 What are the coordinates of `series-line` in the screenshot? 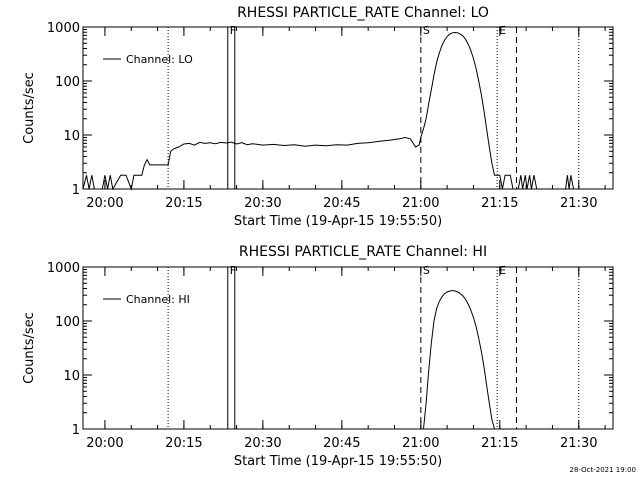 It's located at (459, 360).